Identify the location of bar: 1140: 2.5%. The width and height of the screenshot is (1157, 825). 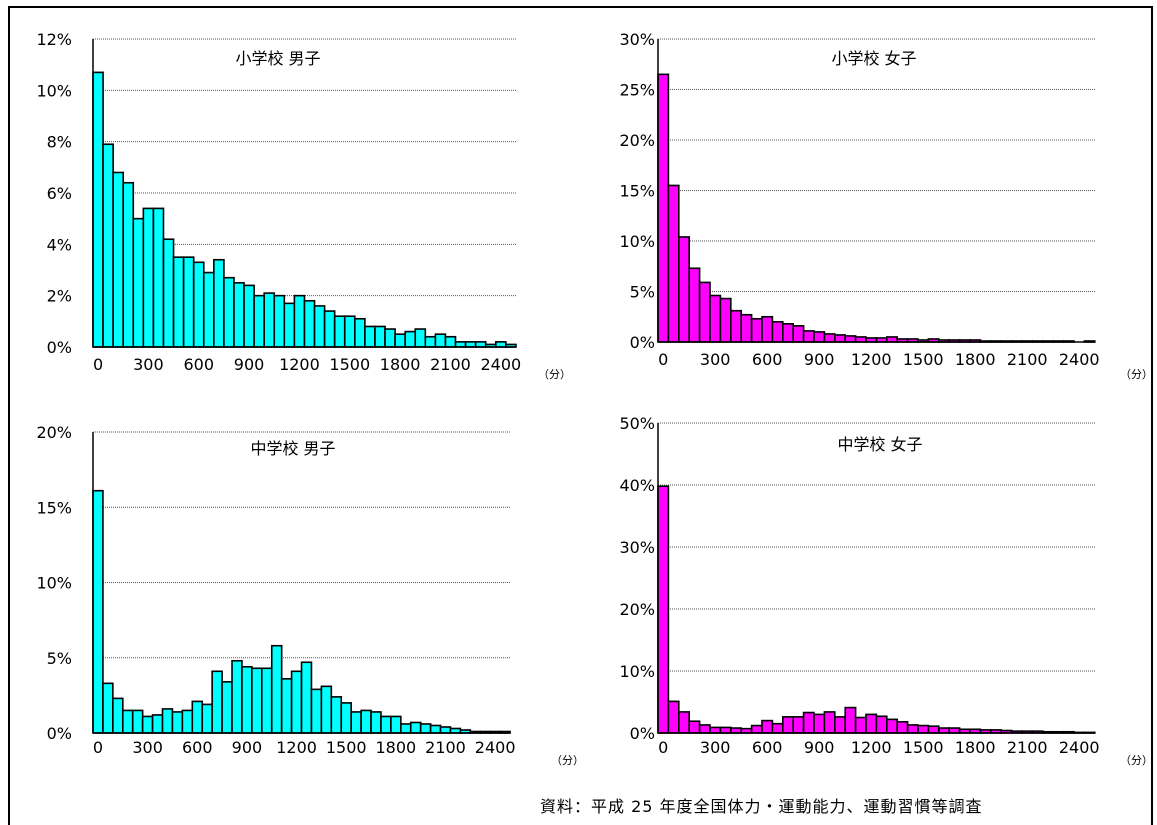
(860, 725).